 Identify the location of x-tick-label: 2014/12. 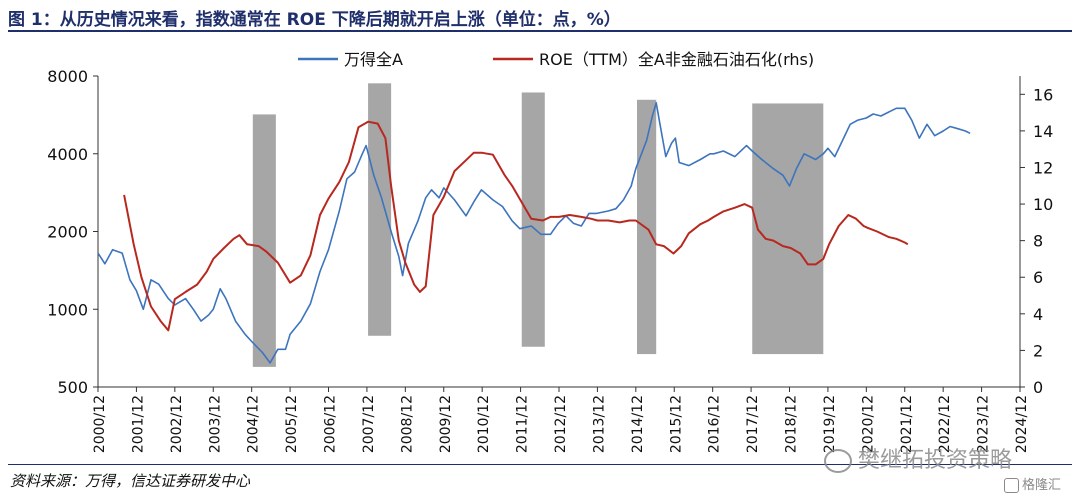
(638, 424).